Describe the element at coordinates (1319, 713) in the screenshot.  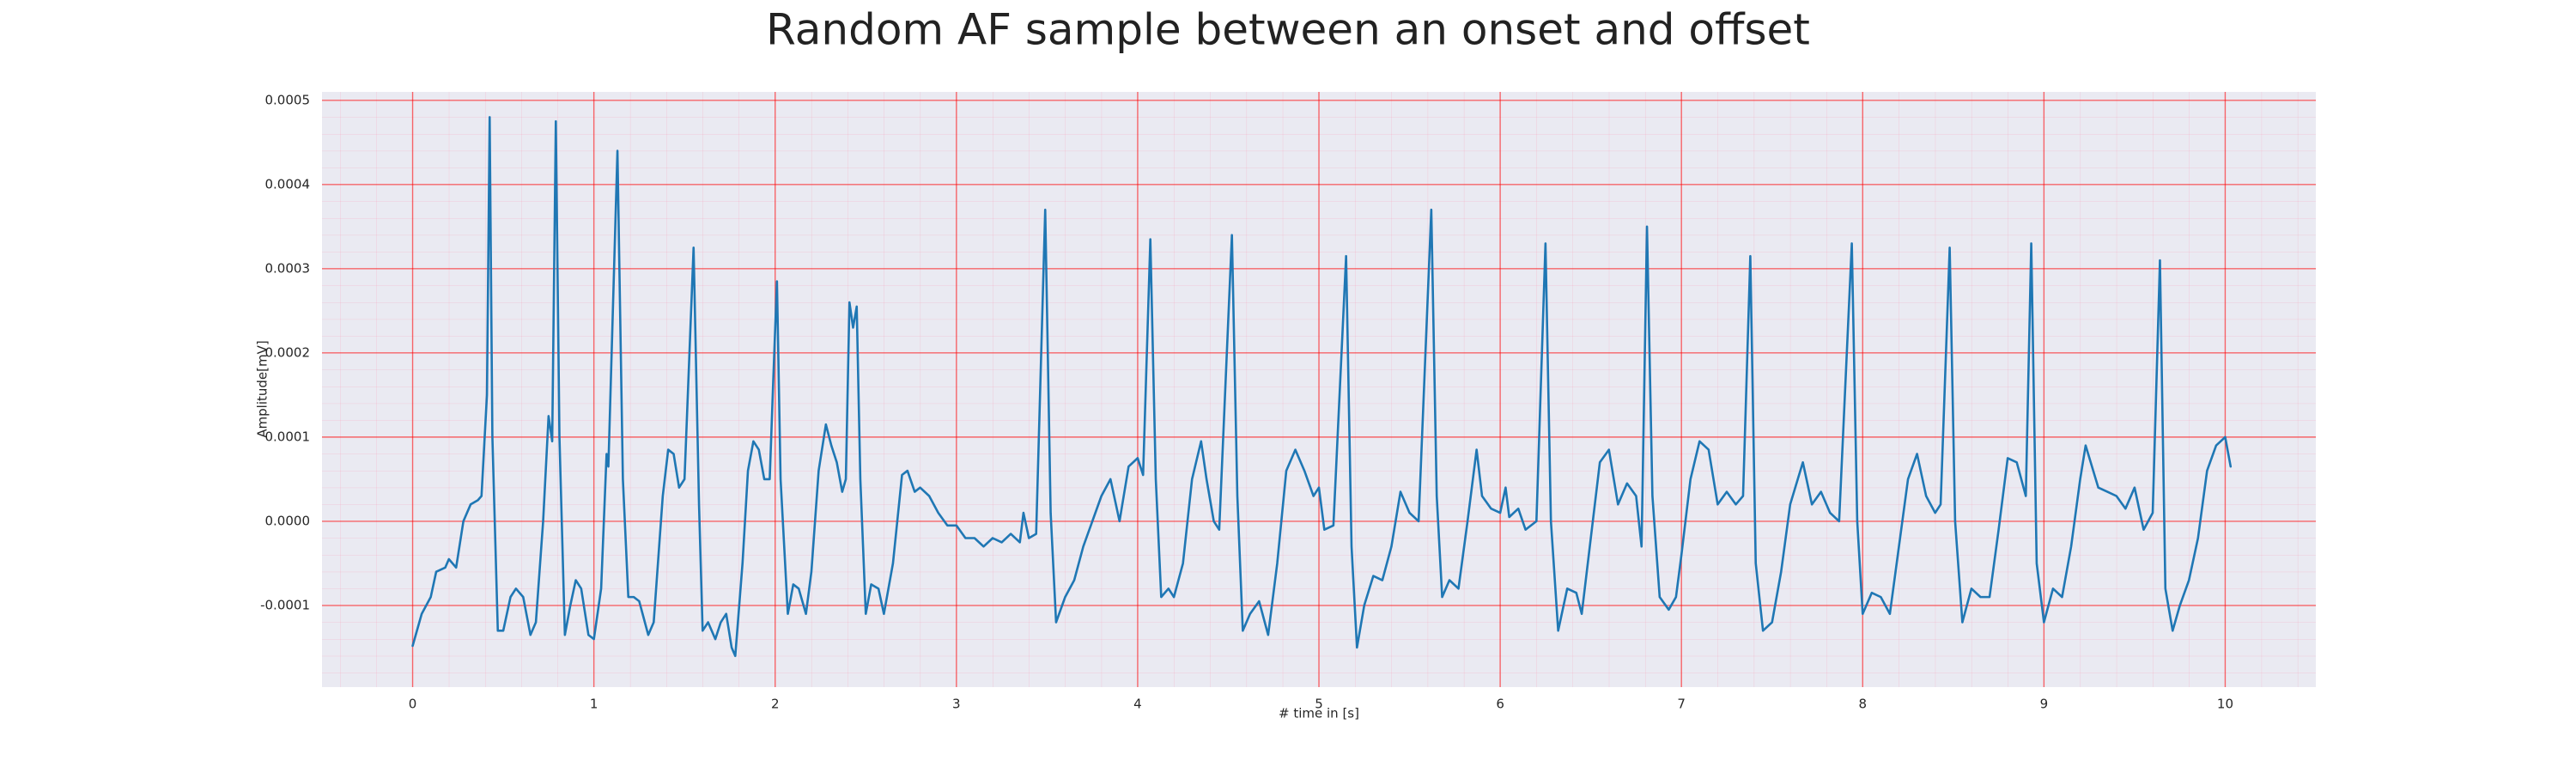
I see `x-axis-label: # time in [s]` at that location.